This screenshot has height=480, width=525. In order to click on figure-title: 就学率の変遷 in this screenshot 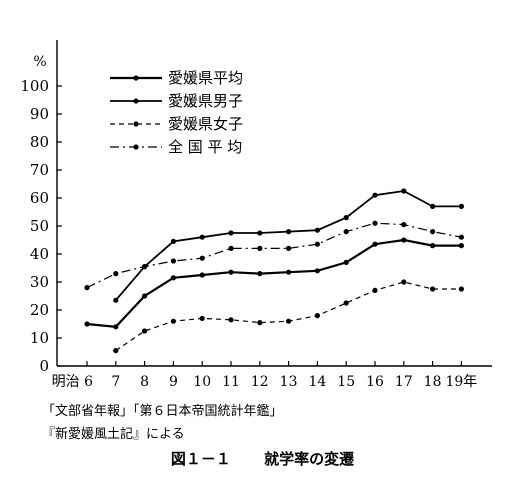, I will do `click(309, 459)`.